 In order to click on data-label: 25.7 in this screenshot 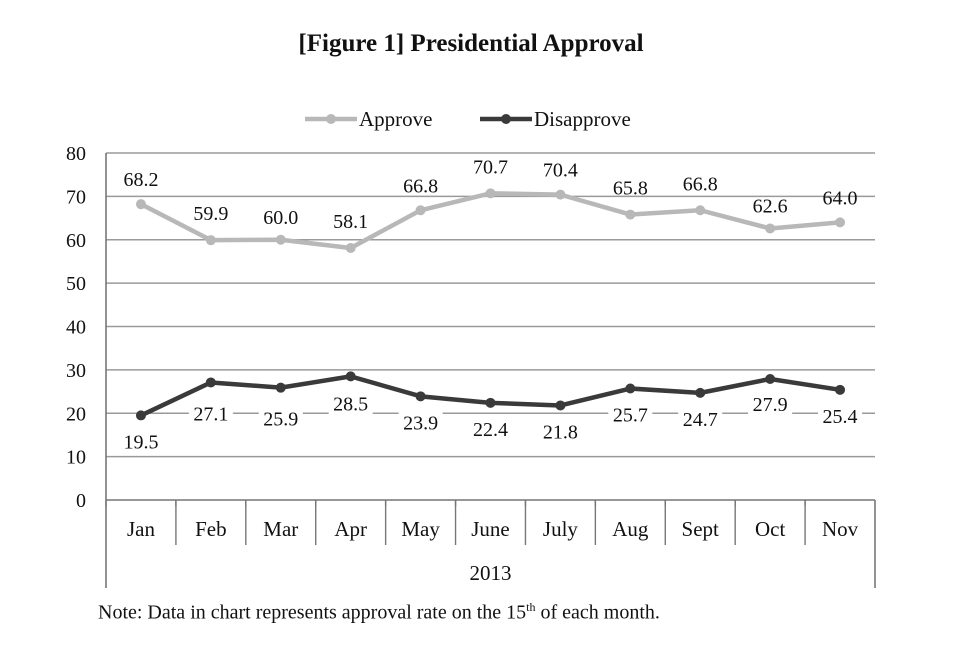, I will do `click(630, 416)`.